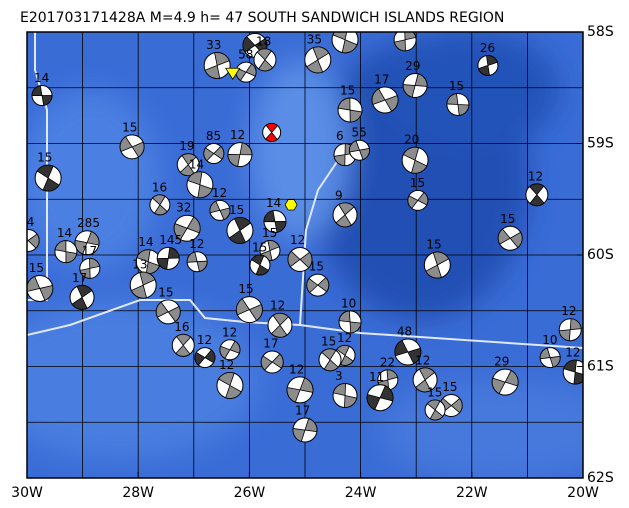 The height and width of the screenshot is (508, 629). Describe the element at coordinates (472, 493) in the screenshot. I see `x-tick-label: 22W` at that location.